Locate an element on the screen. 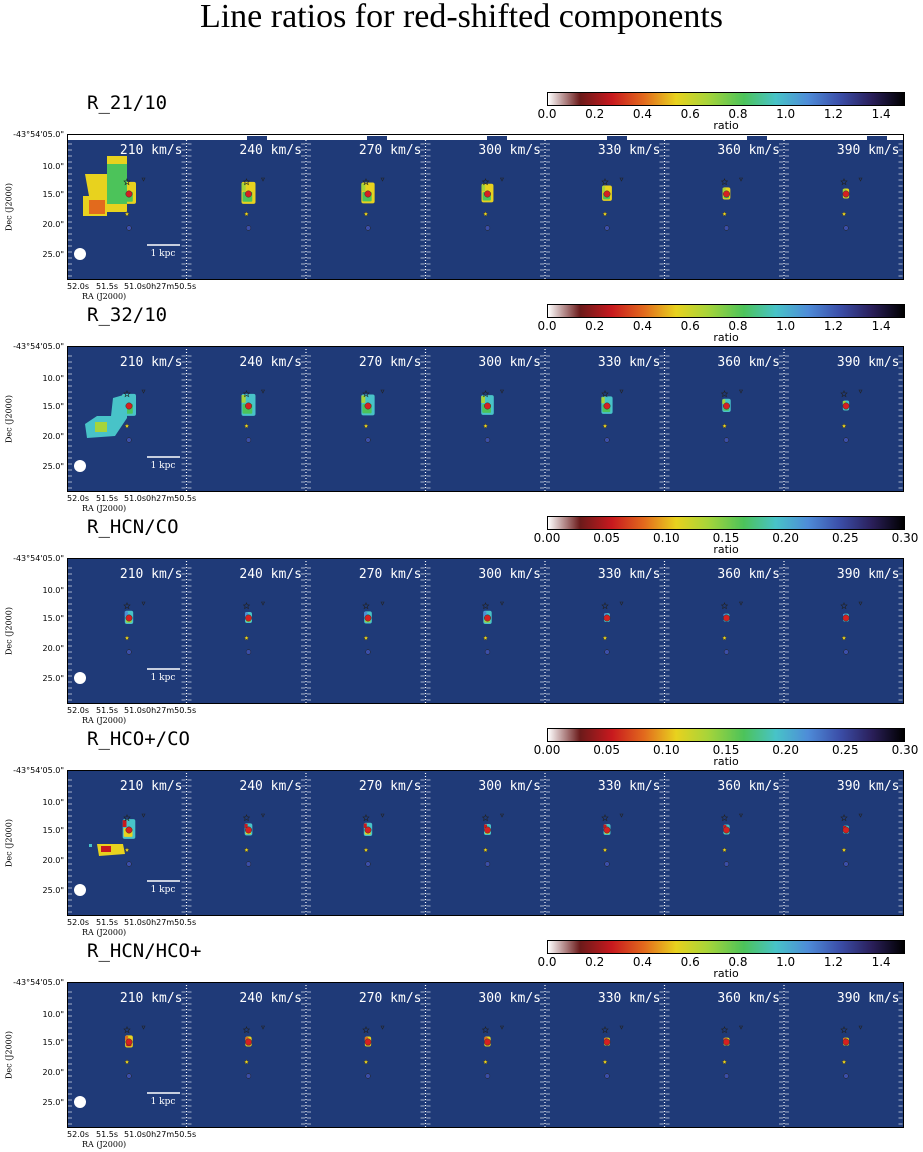 The height and width of the screenshot is (1152, 923). dec-axis-title: Dec (J2000) is located at coordinates (9, 207).